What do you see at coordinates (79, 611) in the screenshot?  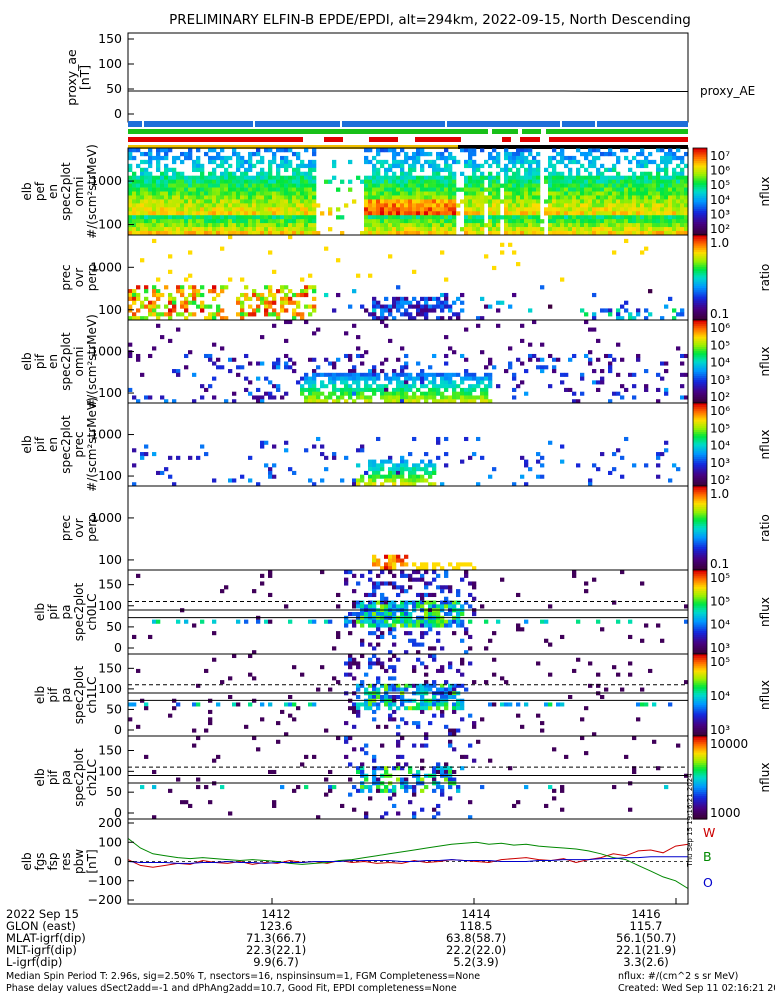 I see `ylabel-line: spec2plot` at bounding box center [79, 611].